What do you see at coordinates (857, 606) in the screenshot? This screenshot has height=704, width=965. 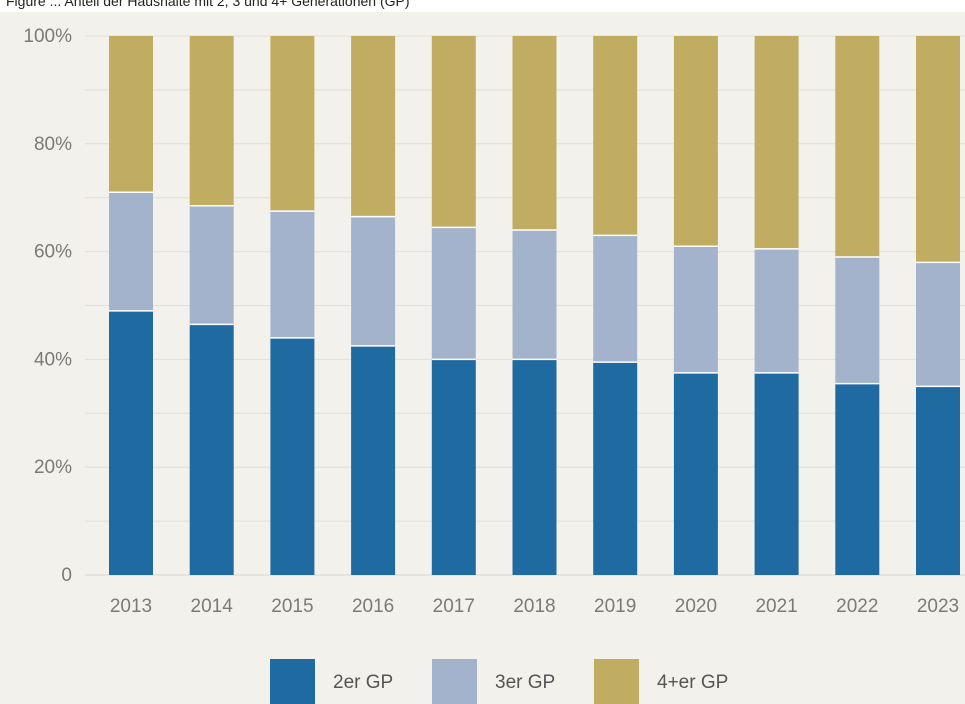 I see `x-tick-label: 2022` at bounding box center [857, 606].